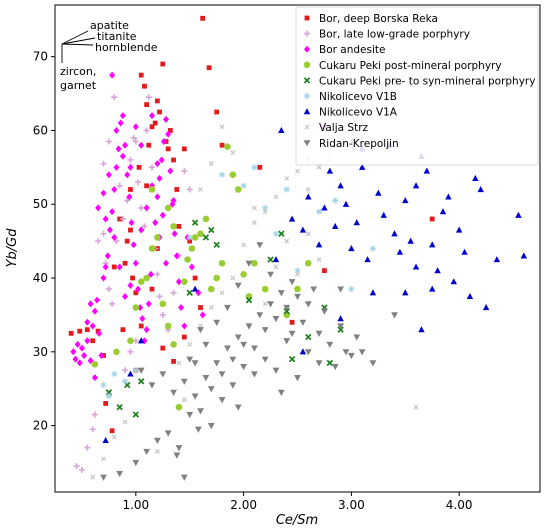 The image size is (550, 531). I want to click on legend-label: Ridan-Krepoljin, so click(359, 144).